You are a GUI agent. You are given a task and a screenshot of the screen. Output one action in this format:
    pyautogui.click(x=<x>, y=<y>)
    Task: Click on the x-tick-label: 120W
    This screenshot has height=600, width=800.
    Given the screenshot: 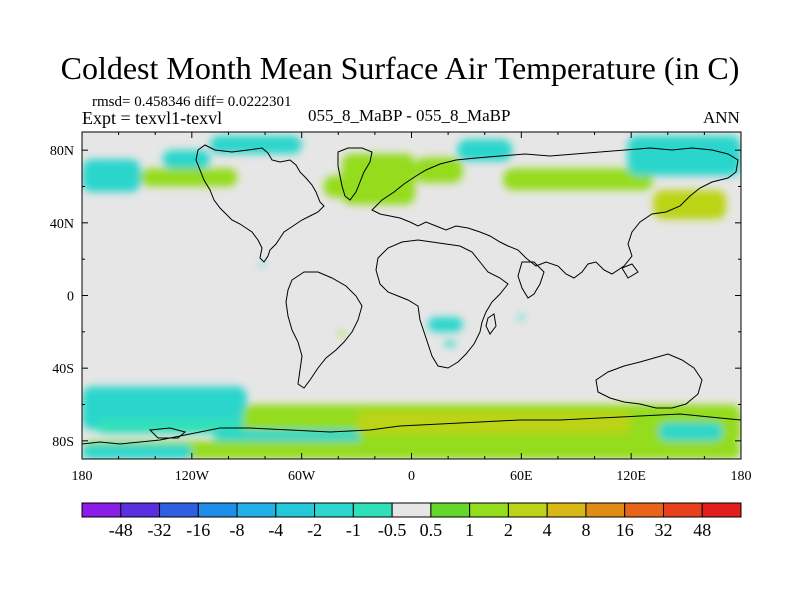 What is the action you would take?
    pyautogui.click(x=192, y=476)
    